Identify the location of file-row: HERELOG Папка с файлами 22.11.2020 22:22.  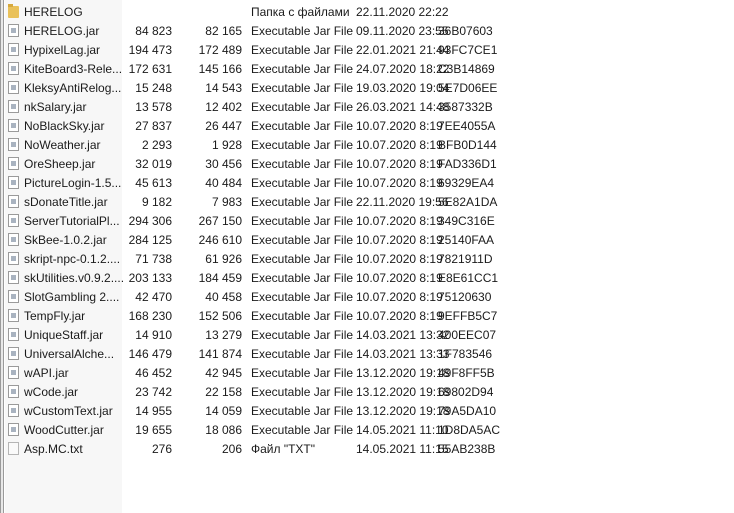
(367, 12).